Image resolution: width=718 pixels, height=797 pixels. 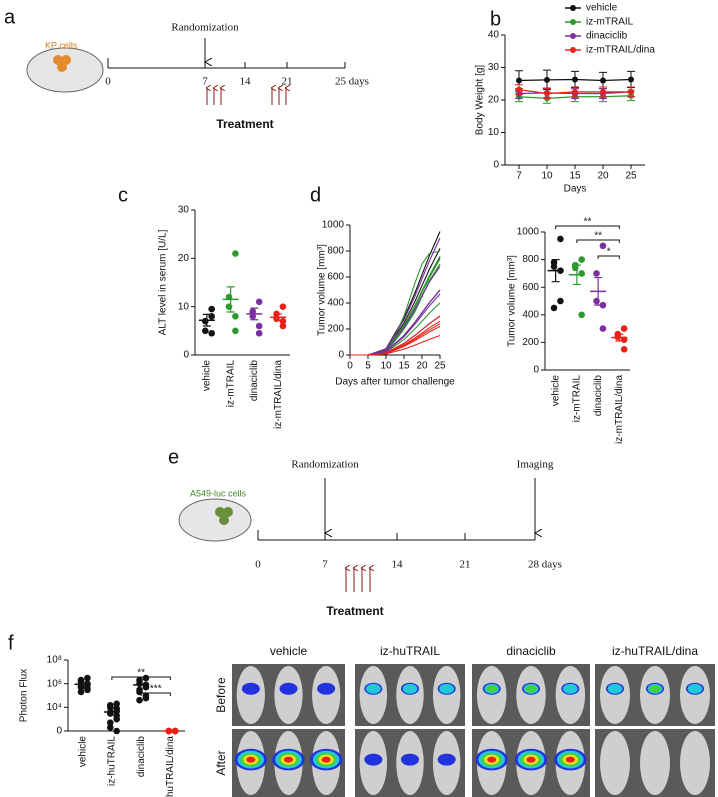 I want to click on y-tick-label: 10⁴, so click(x=54, y=707).